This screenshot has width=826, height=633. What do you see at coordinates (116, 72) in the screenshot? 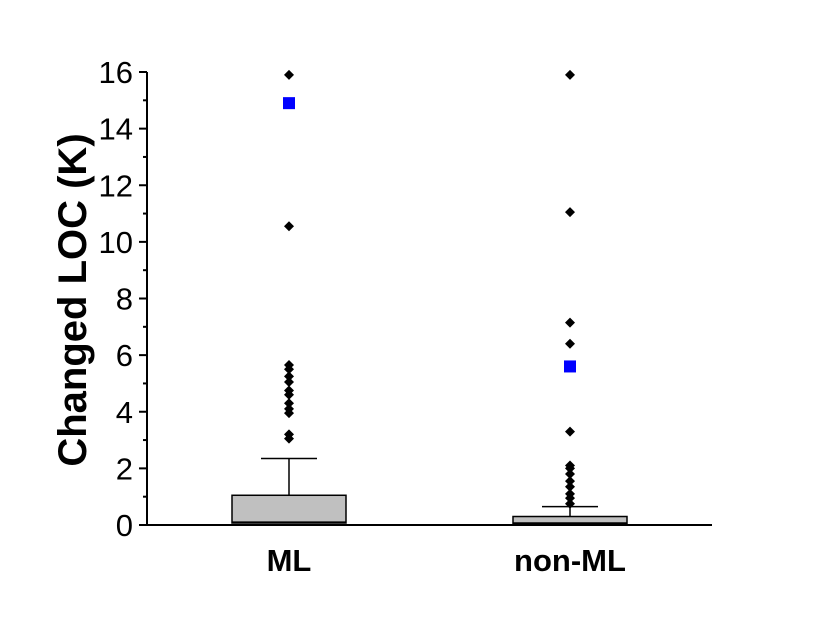
I see `y-tick-label: 16` at bounding box center [116, 72].